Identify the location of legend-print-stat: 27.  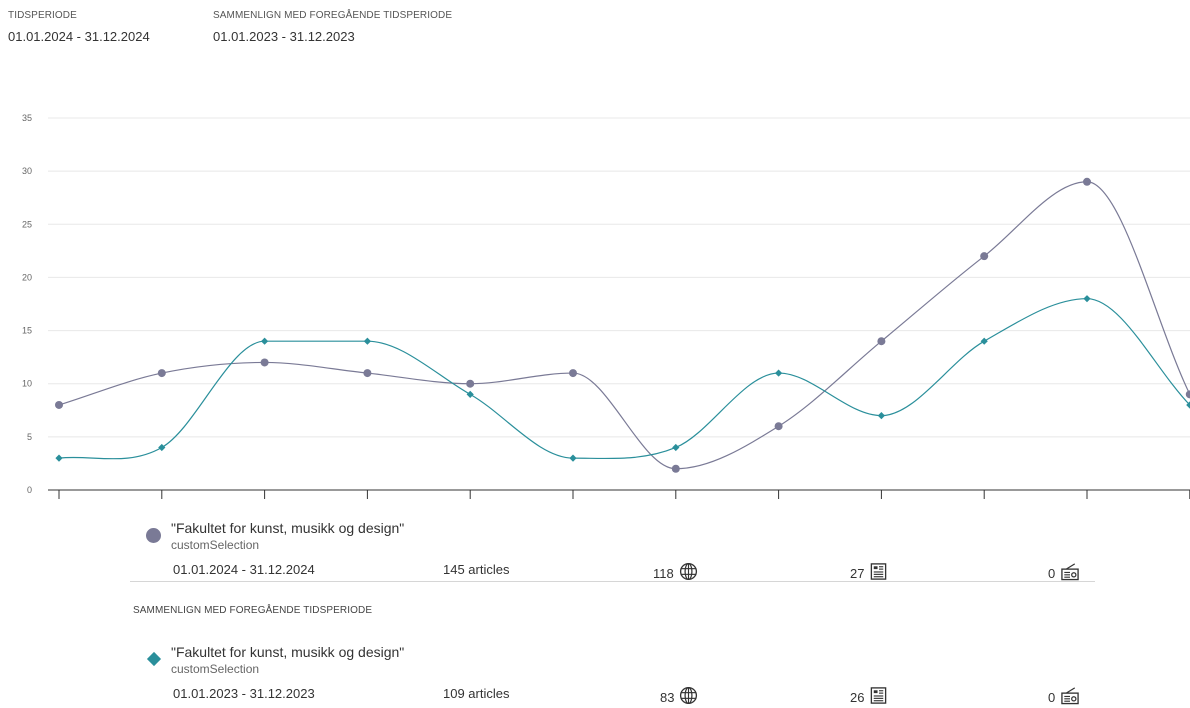
(869, 573).